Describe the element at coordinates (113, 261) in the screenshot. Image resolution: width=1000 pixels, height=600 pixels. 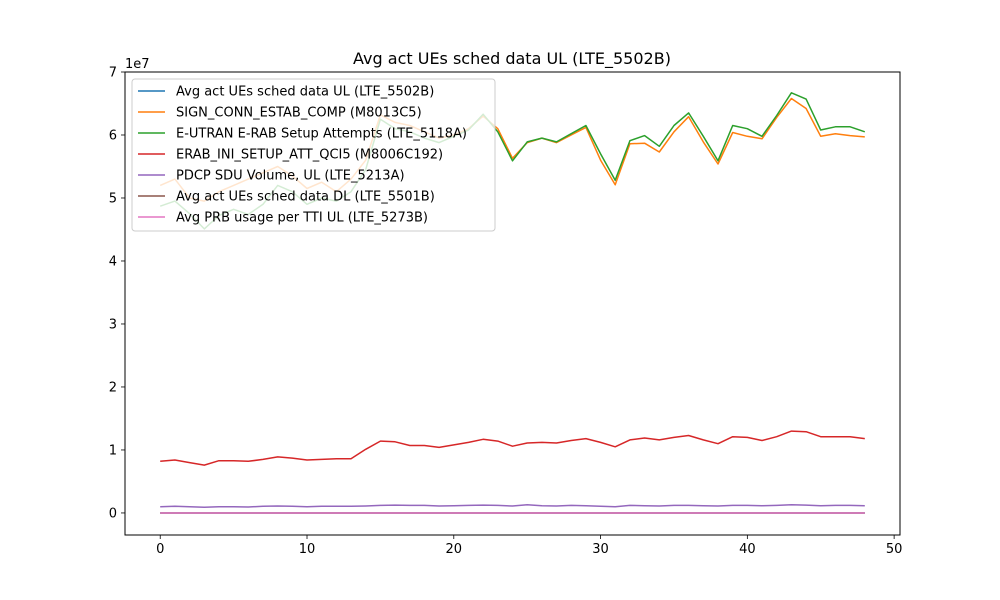
I see `y-tick-label-4: 4` at that location.